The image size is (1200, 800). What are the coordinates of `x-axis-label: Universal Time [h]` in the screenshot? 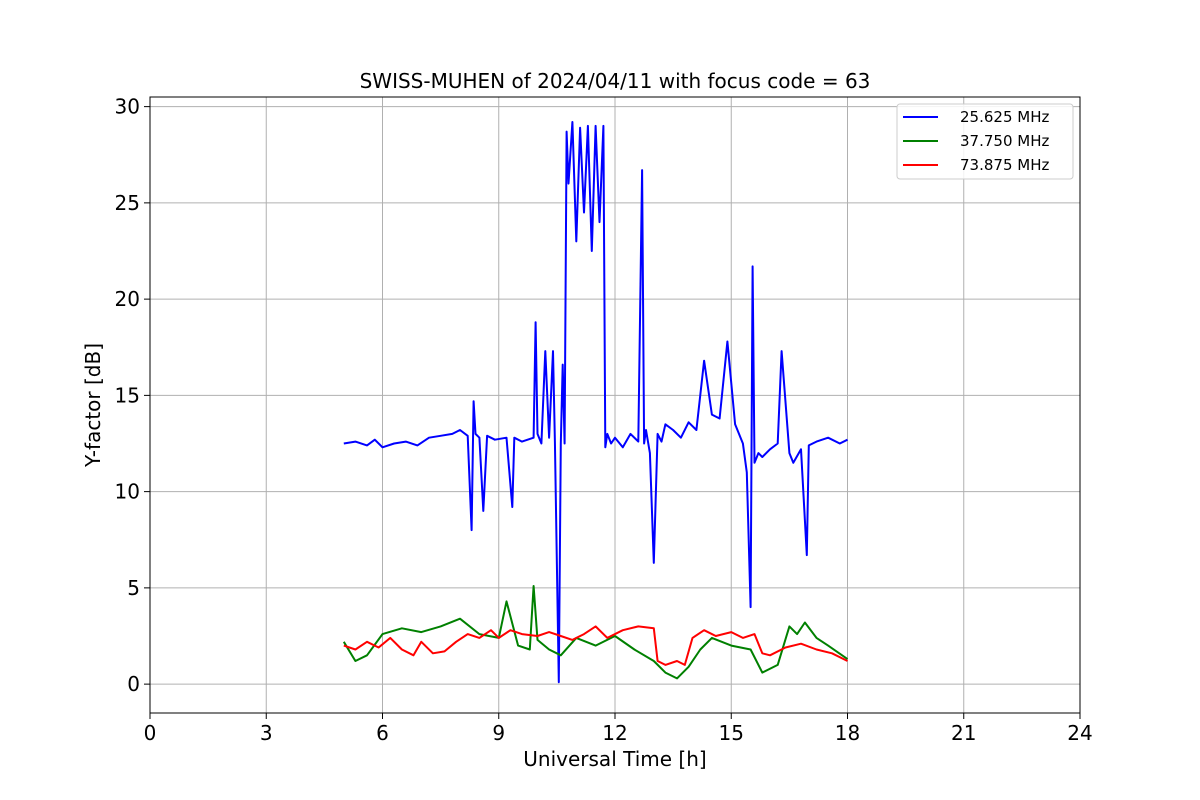 It's located at (614, 759).